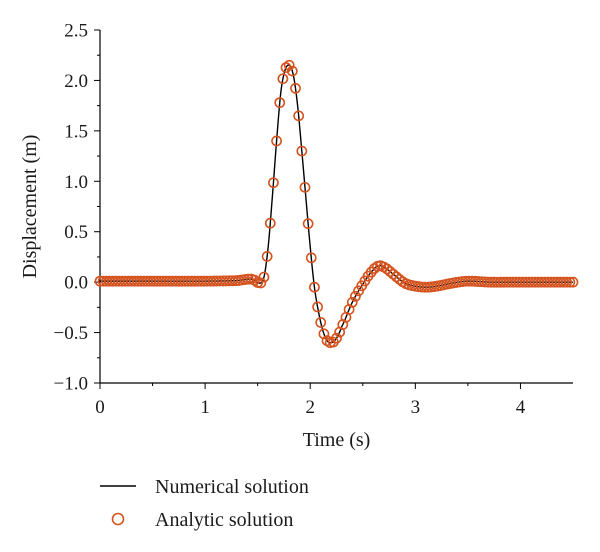 The width and height of the screenshot is (600, 552). What do you see at coordinates (205, 407) in the screenshot?
I see `x-tick-label: 1` at bounding box center [205, 407].